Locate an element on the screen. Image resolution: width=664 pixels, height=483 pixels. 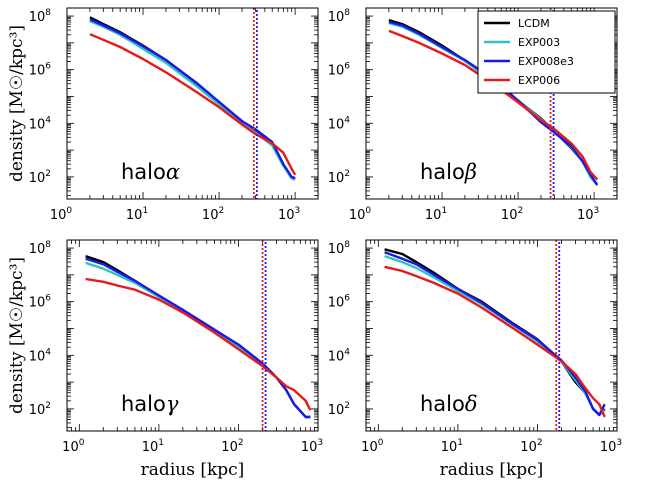
halo-label: haloγ is located at coordinates (150, 404).